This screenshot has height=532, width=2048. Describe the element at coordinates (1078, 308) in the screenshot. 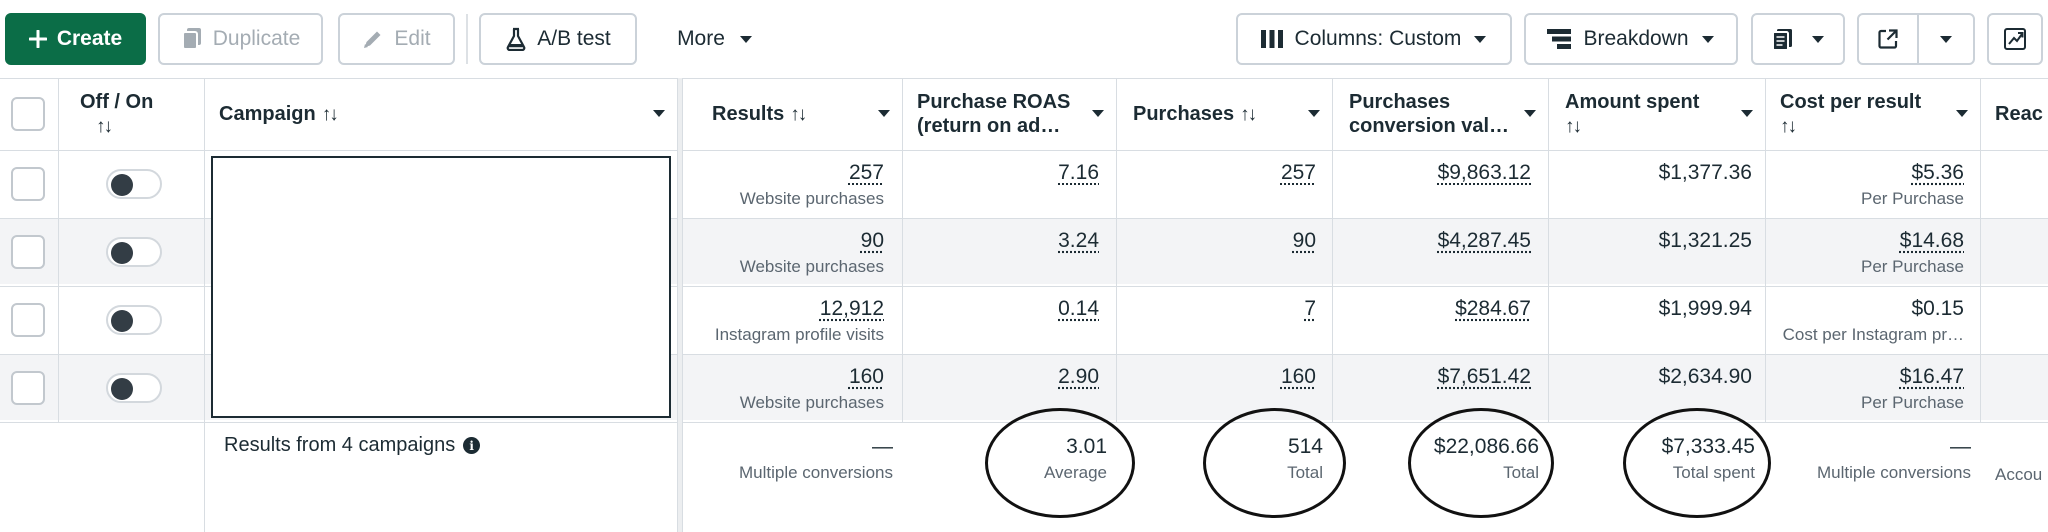

I see `roas-value: 0.14` at that location.